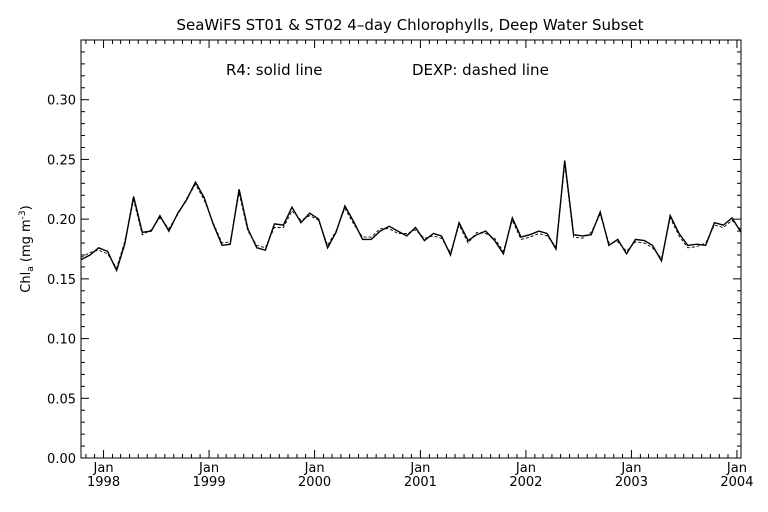 The image size is (768, 512). Describe the element at coordinates (26, 207) in the screenshot. I see `y-axis-label-close: )` at that location.